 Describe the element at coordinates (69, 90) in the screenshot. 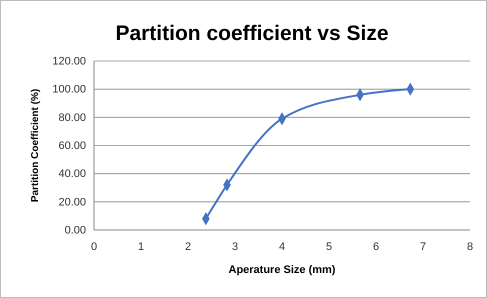

I see `y-tick-label: 100.00` at that location.